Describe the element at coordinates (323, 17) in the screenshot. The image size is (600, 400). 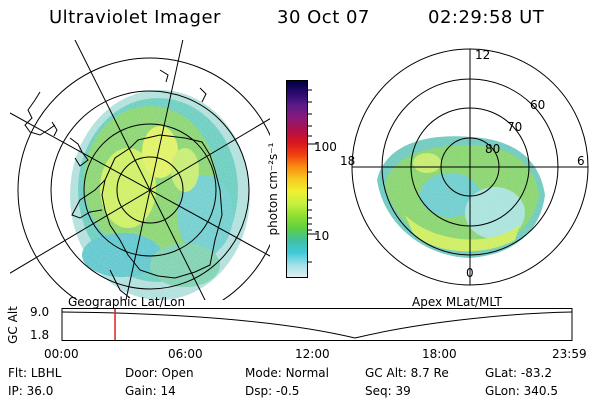
I see `image-date: 30 Oct 07` at that location.